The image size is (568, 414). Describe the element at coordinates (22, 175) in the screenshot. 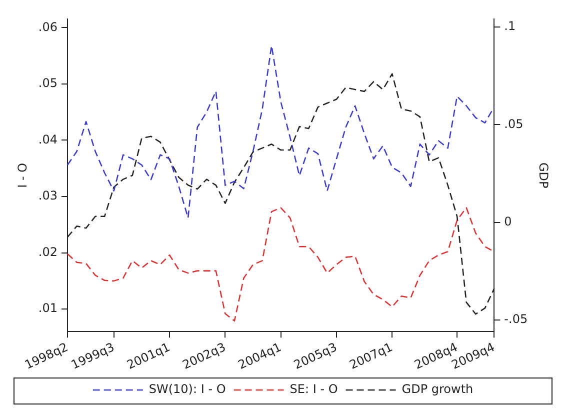

I see `y-axis-title: I - O` at that location.